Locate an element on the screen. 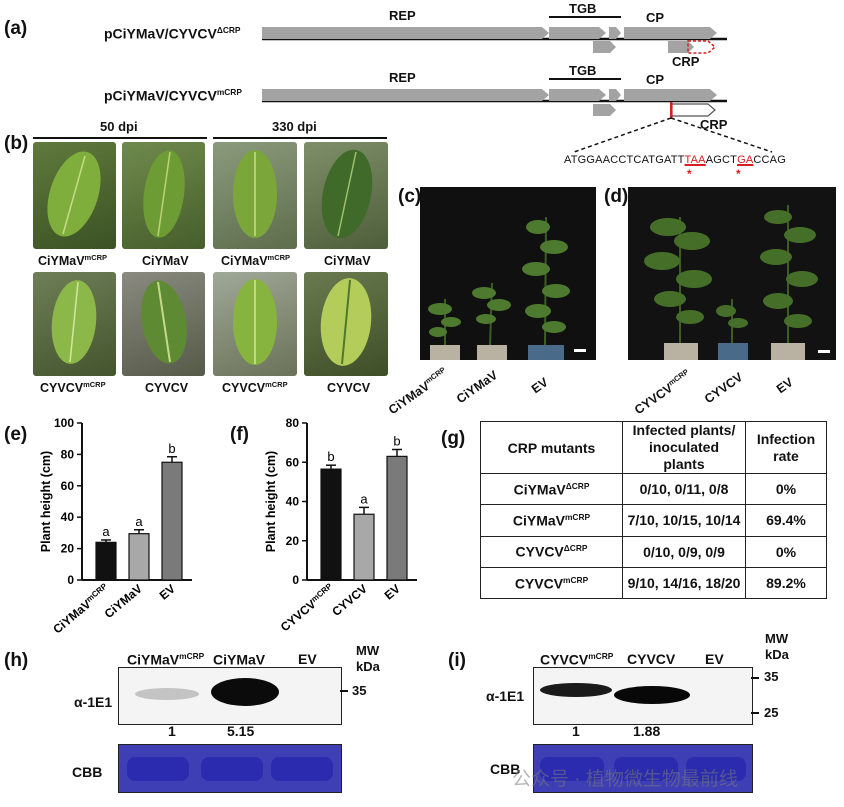  lane-label-i-1: CYVCVmCRP is located at coordinates (577, 659).